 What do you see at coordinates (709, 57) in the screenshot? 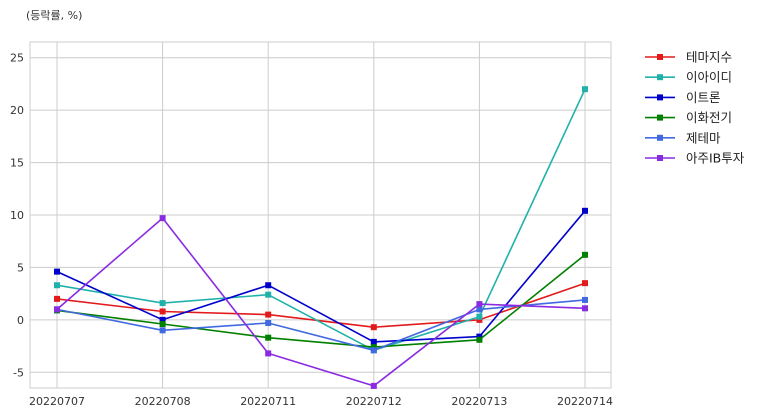
I see `legend-label: 테마지수` at bounding box center [709, 57].